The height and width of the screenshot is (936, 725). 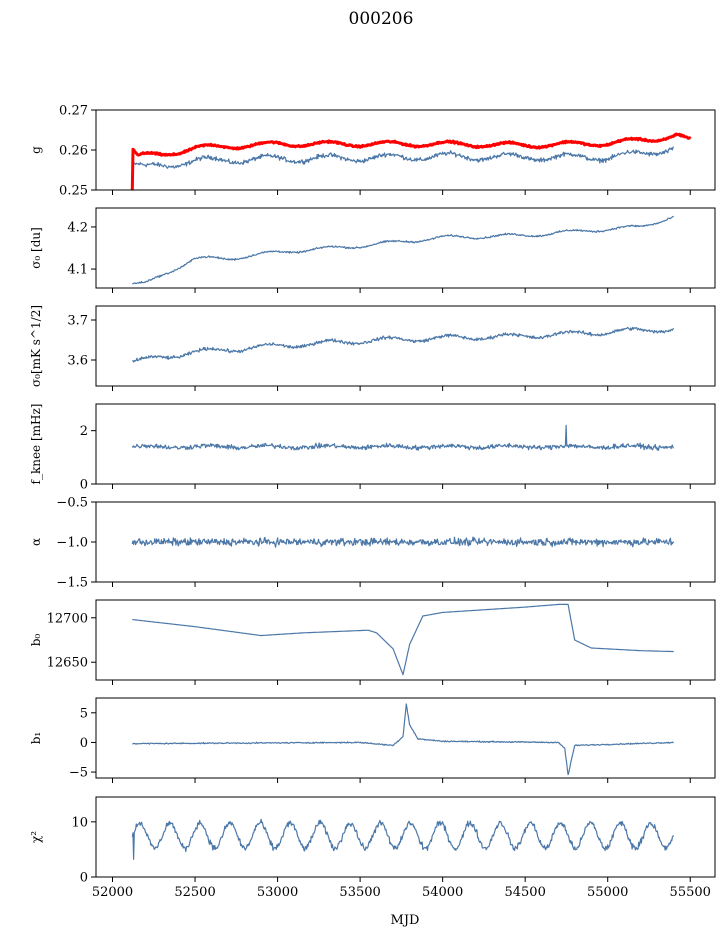 What do you see at coordinates (112, 892) in the screenshot?
I see `x-tick-label: 52000` at bounding box center [112, 892].